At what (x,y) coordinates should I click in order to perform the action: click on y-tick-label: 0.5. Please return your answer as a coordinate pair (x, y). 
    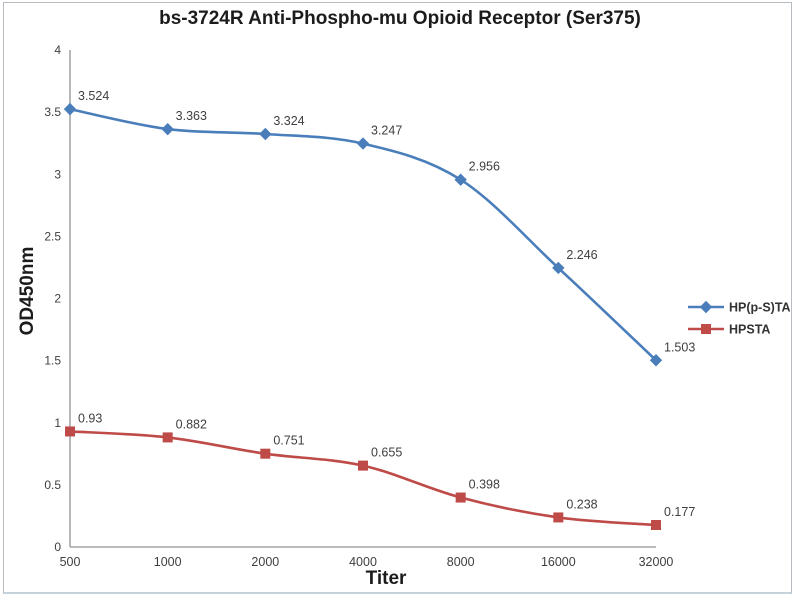
    Looking at the image, I should click on (52, 485).